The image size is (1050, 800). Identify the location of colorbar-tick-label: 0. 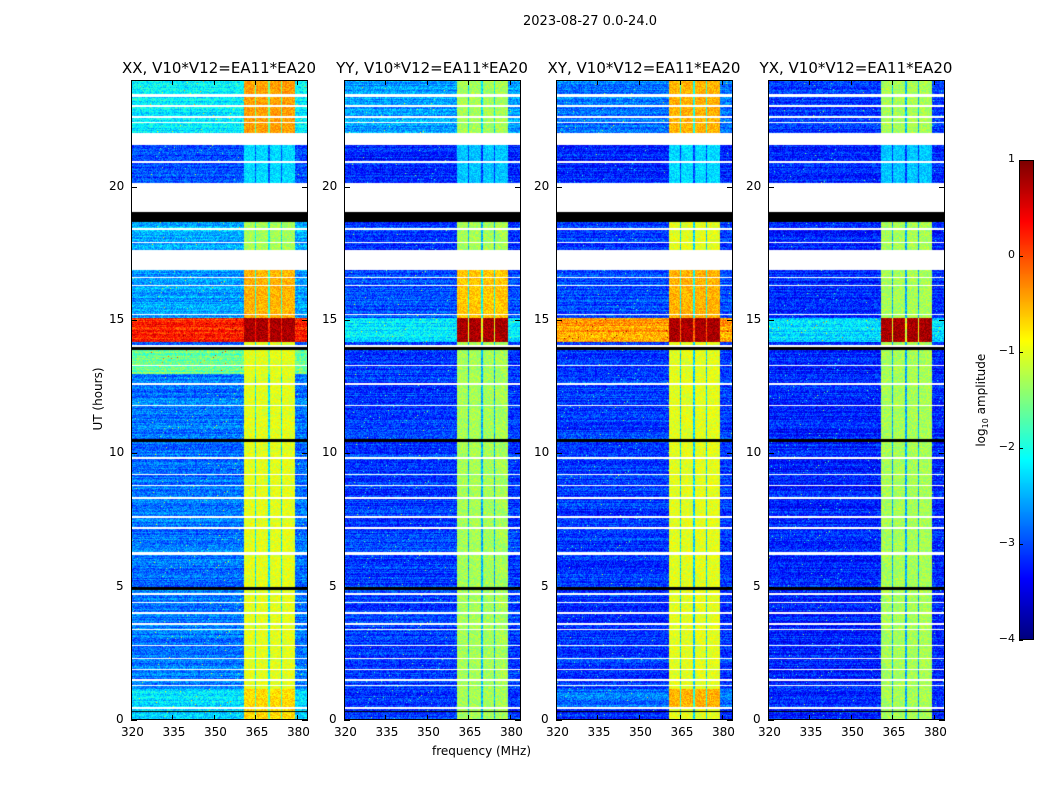
(1011, 254).